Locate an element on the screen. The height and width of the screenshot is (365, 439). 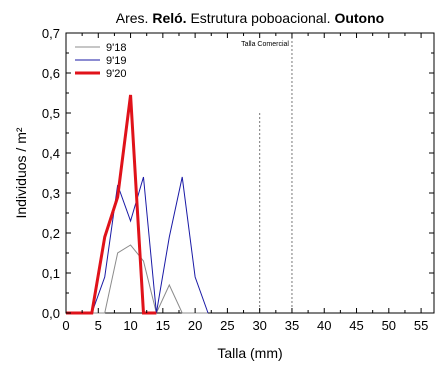
legend-label: 9'19 is located at coordinates (116, 61).